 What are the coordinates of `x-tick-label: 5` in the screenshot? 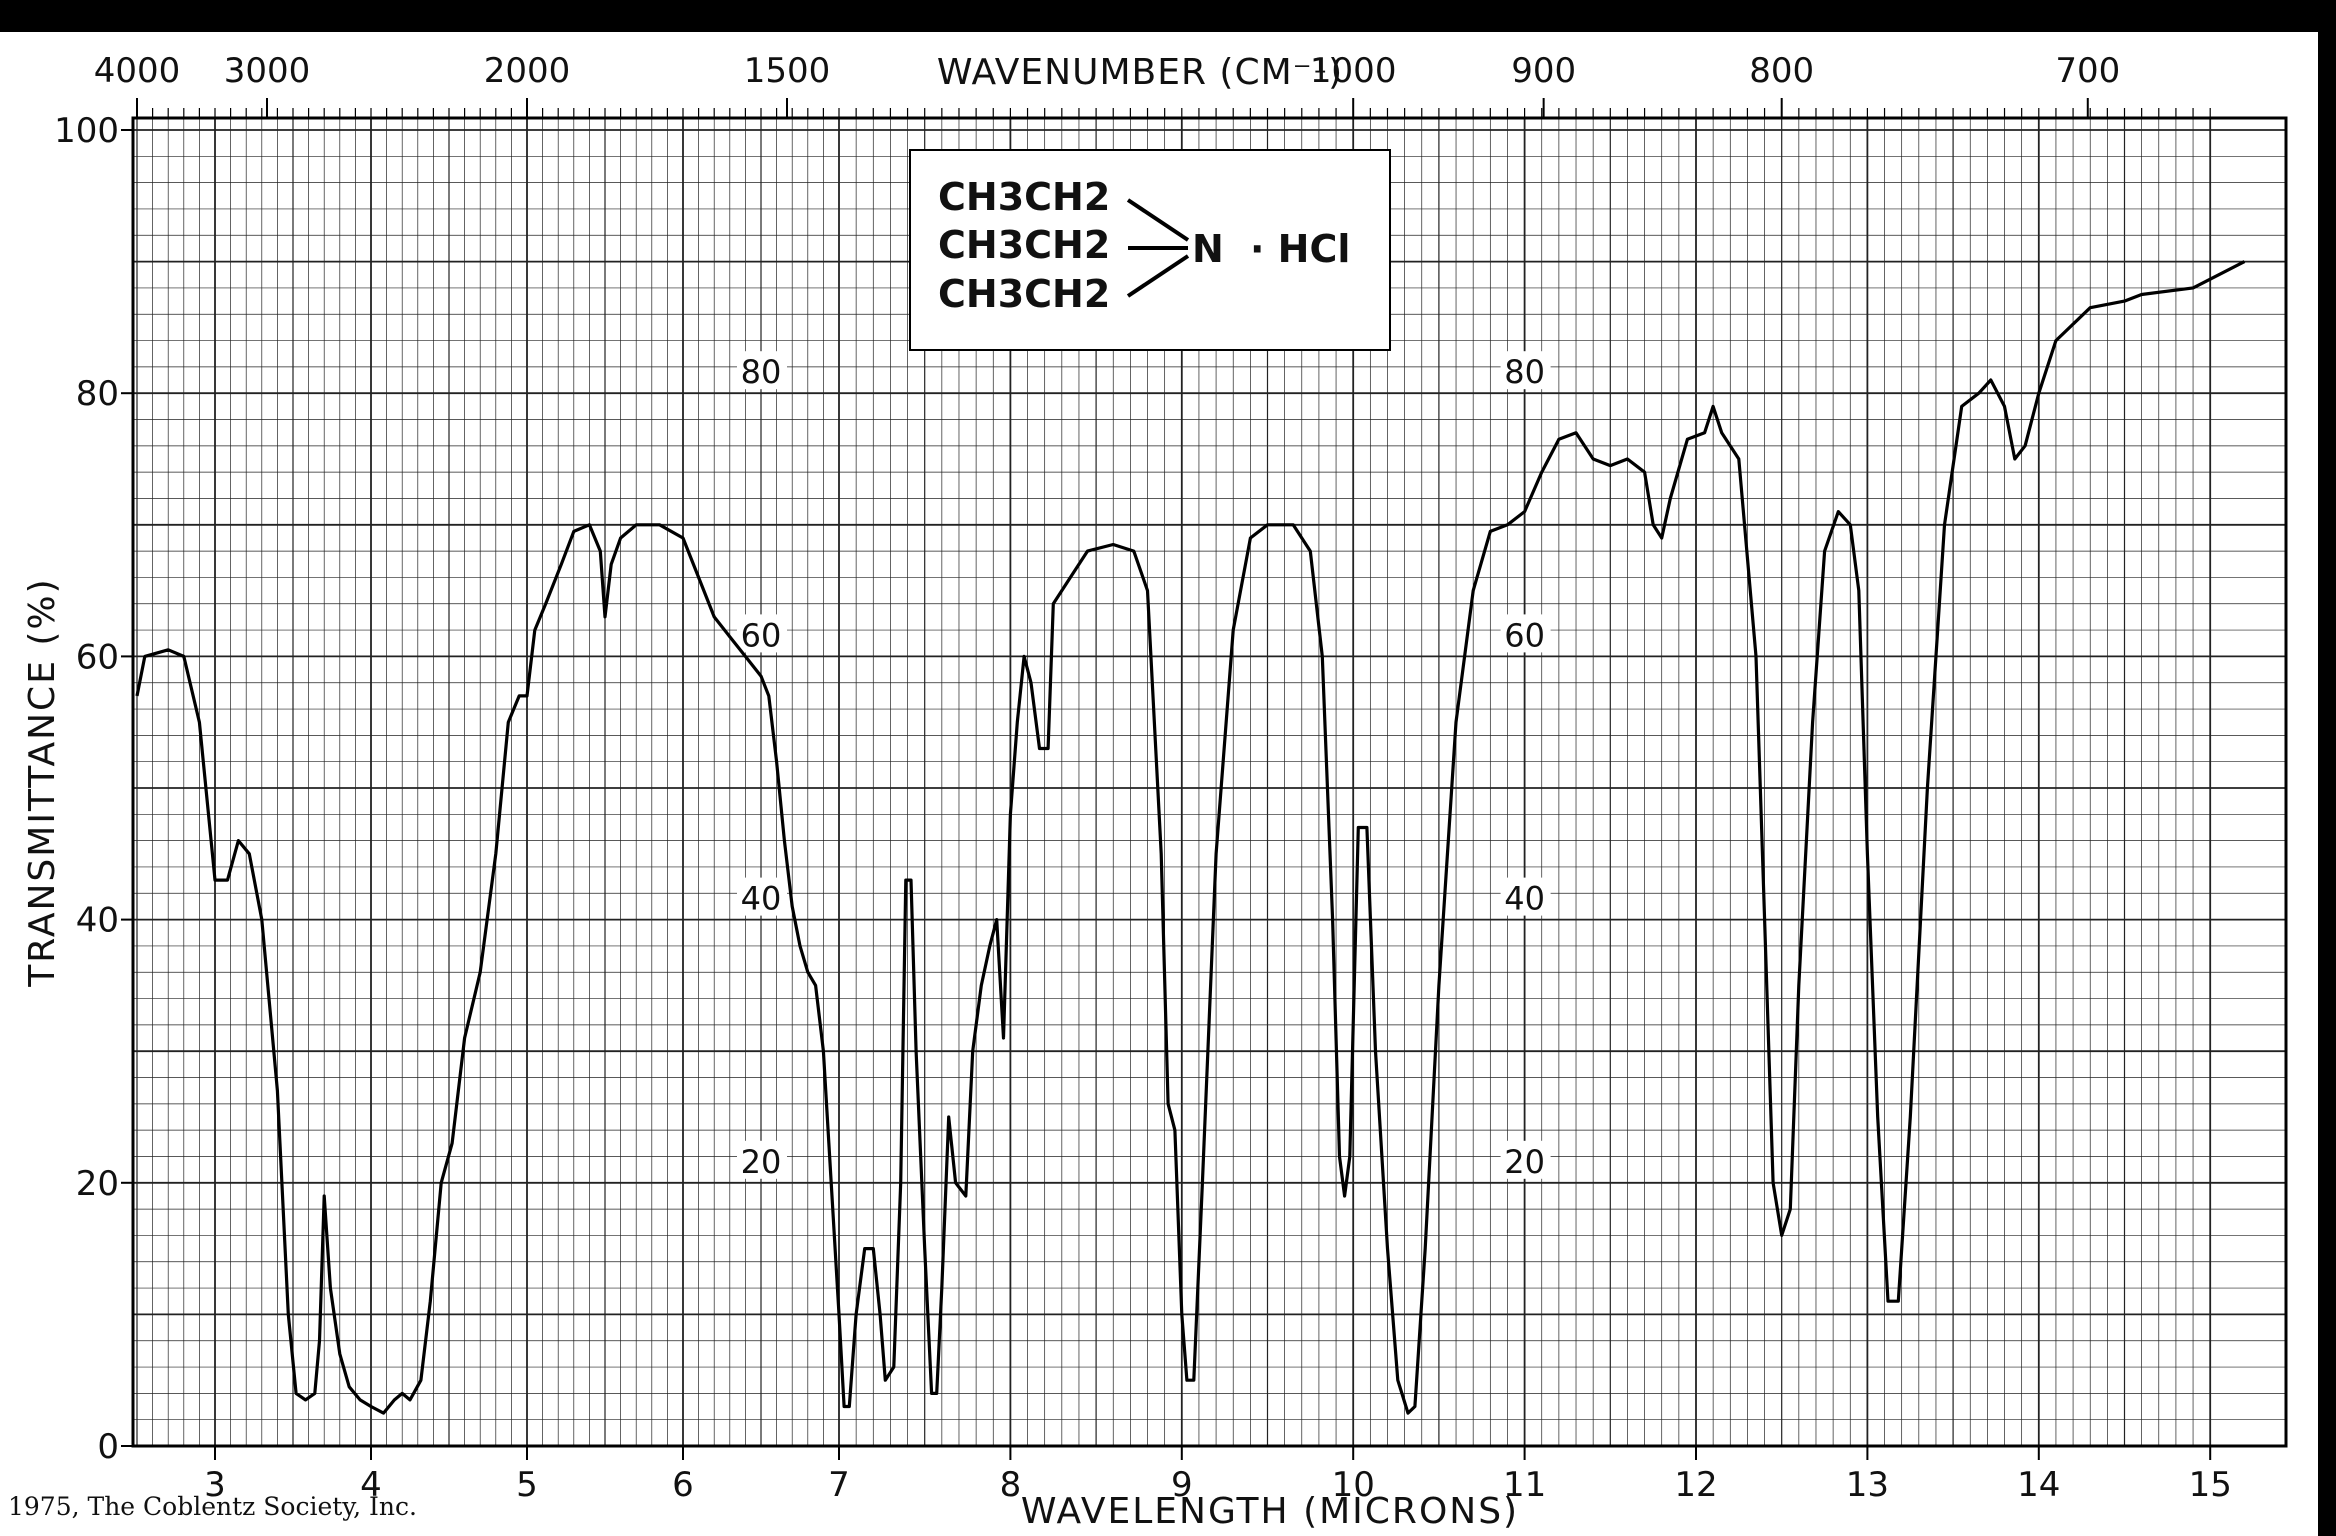 It's located at (527, 1485).